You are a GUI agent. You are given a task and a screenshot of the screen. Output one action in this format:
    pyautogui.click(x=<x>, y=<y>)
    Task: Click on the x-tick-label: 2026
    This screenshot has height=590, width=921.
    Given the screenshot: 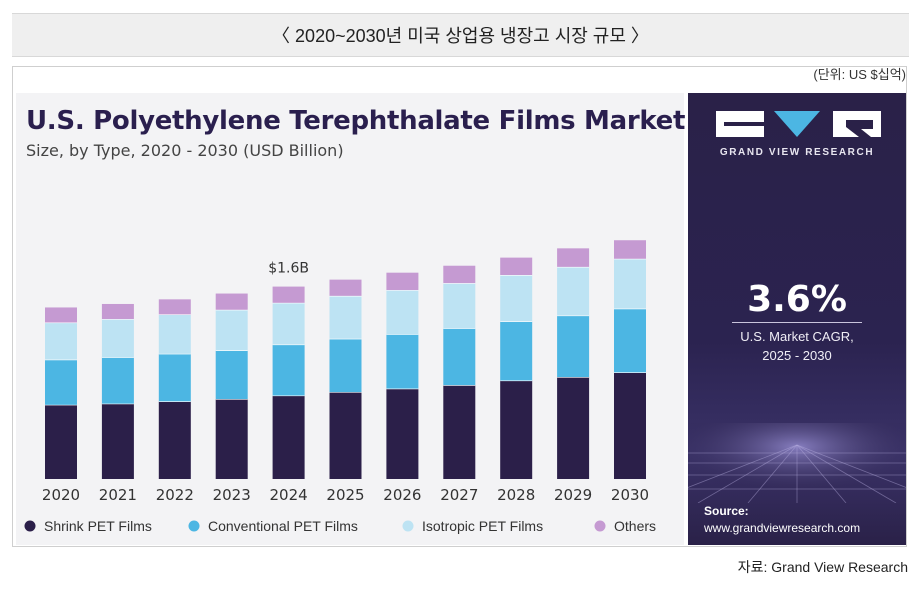 What is the action you would take?
    pyautogui.click(x=402, y=495)
    